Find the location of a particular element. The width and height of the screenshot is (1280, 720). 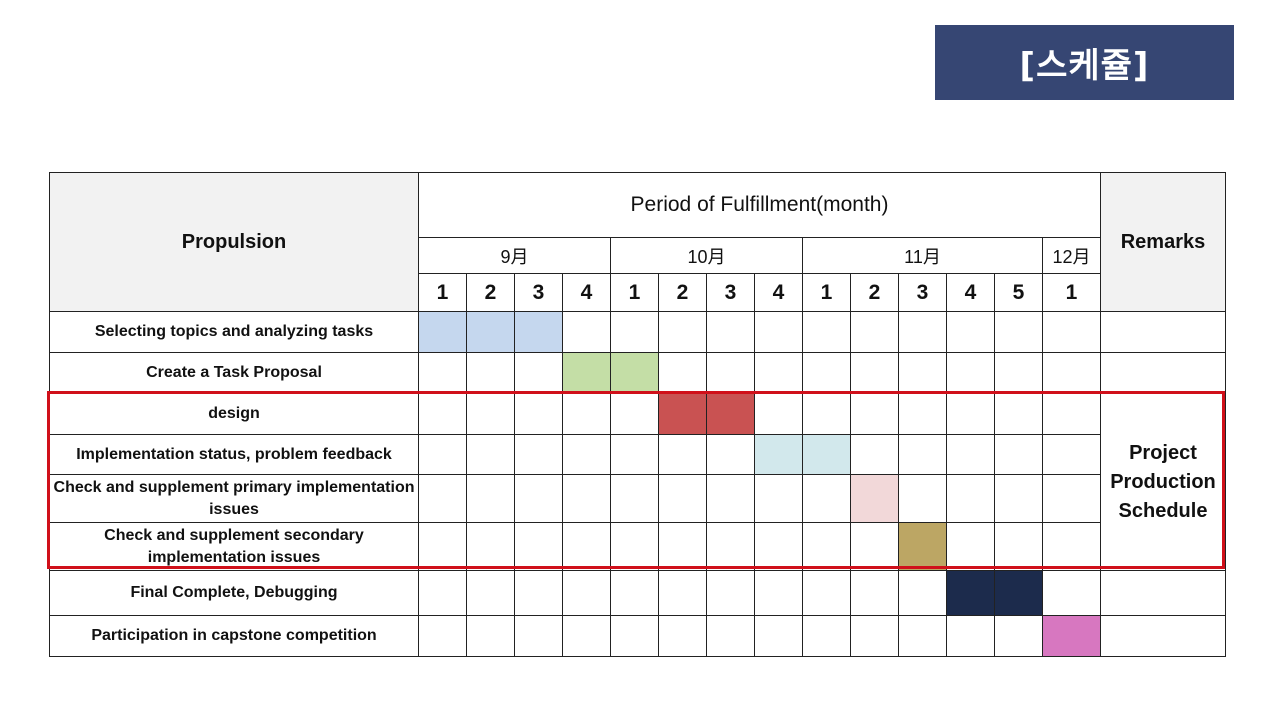

month-header: 11月 is located at coordinates (922, 255).